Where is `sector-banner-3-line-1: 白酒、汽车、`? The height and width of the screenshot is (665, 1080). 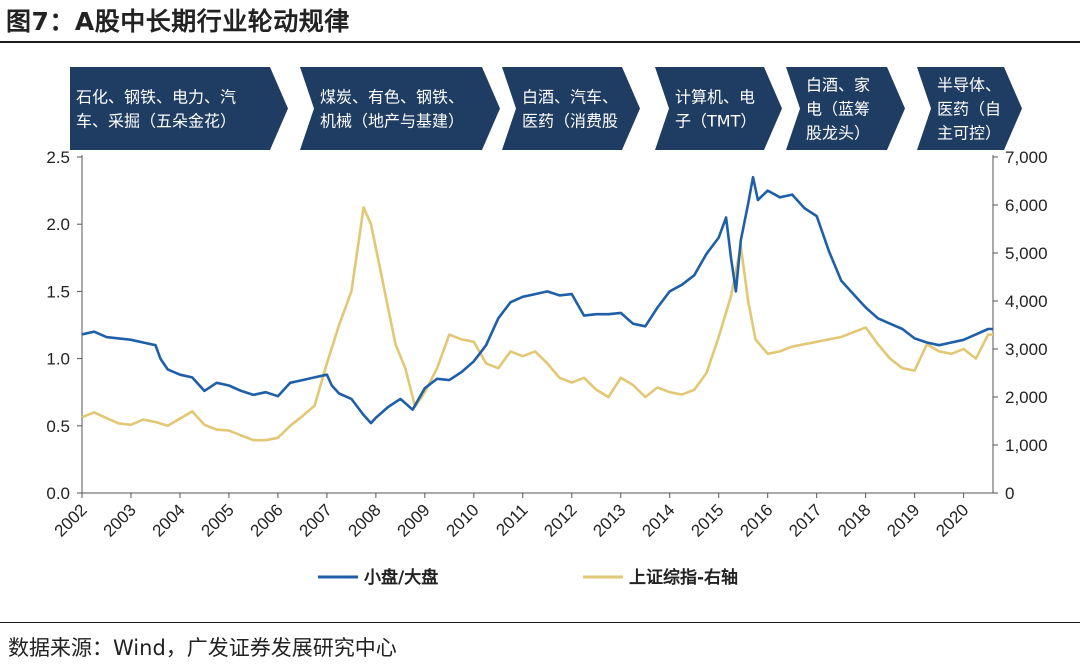
sector-banner-3-line-1: 白酒、汽车、 is located at coordinates (570, 97).